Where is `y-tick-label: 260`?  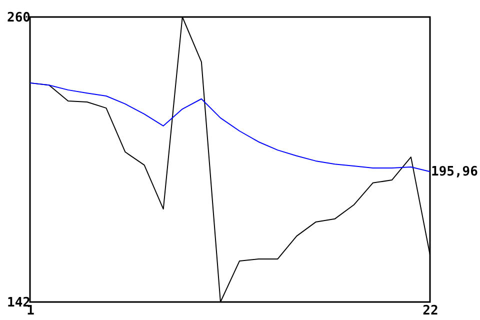
y-tick-label: 260 is located at coordinates (19, 18).